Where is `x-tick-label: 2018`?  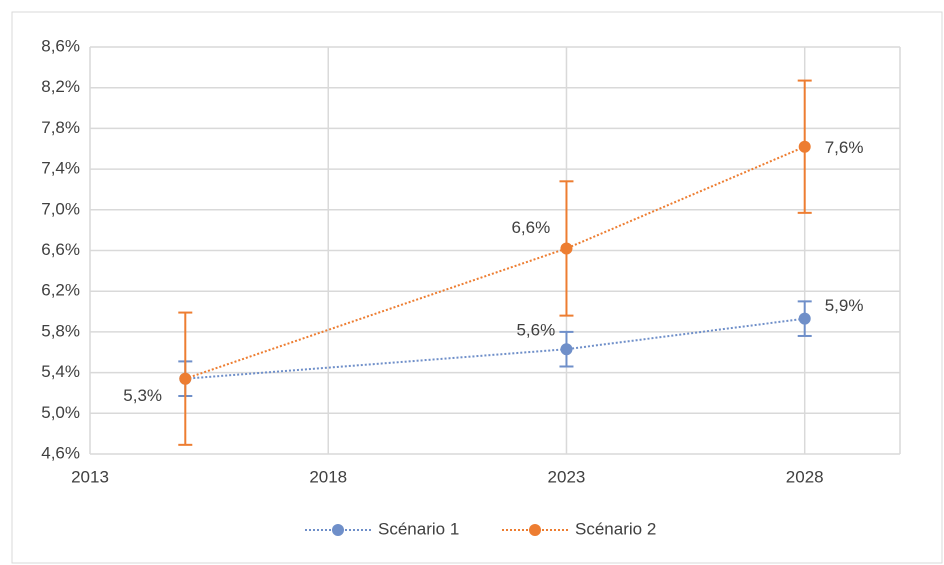 x-tick-label: 2018 is located at coordinates (328, 476).